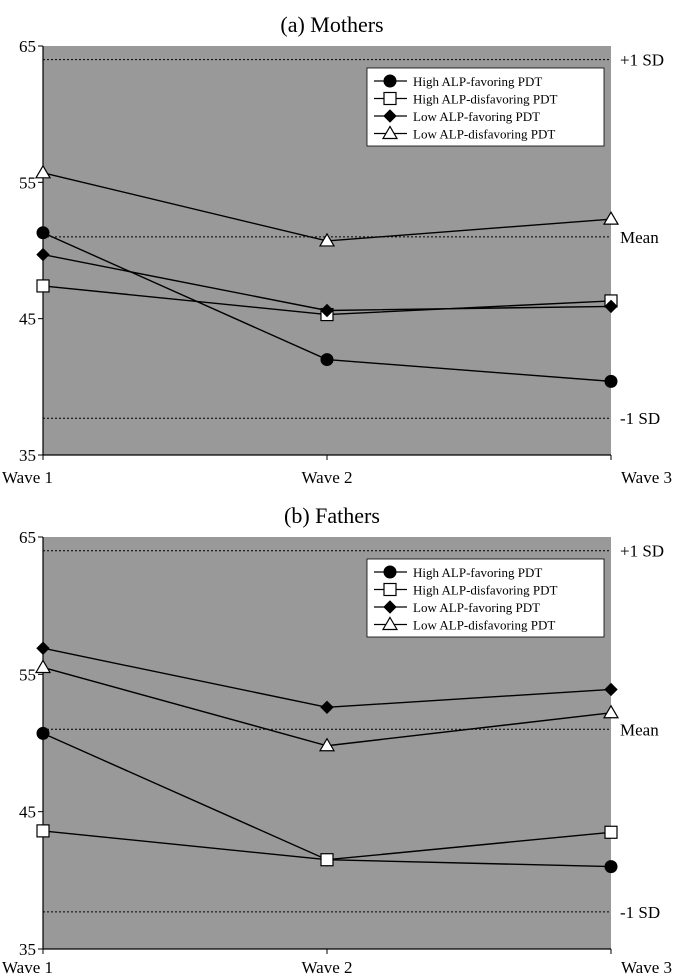 The image size is (675, 979). I want to click on chart-title: (a) Mothers, so click(331, 24).